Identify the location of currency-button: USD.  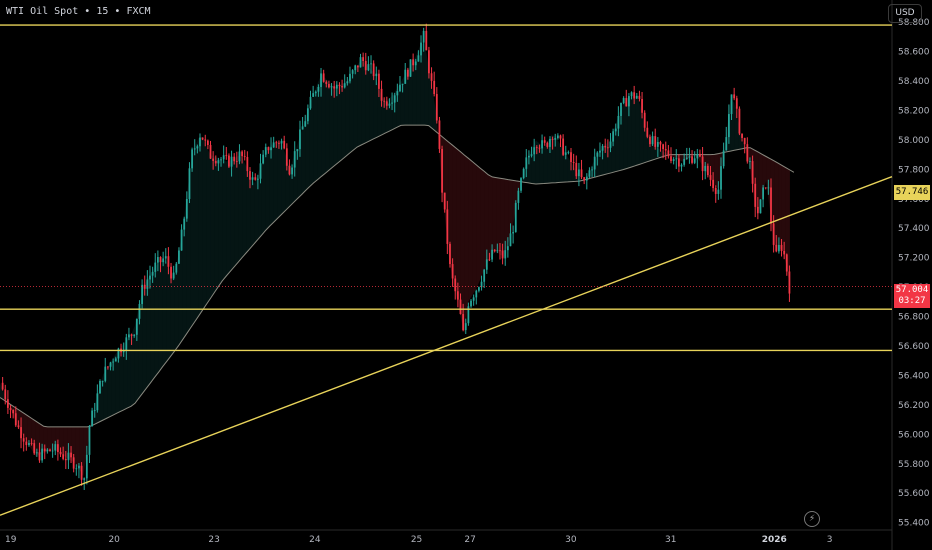
(905, 13).